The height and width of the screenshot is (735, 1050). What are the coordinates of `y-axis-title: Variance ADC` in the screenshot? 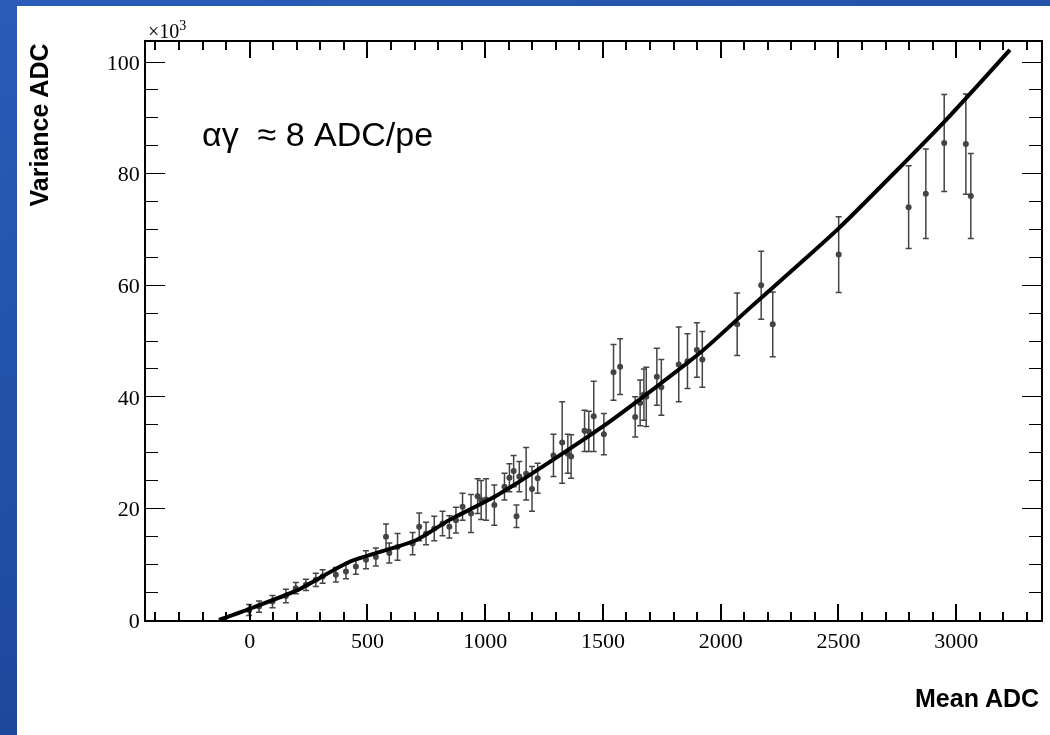 It's located at (38, 125).